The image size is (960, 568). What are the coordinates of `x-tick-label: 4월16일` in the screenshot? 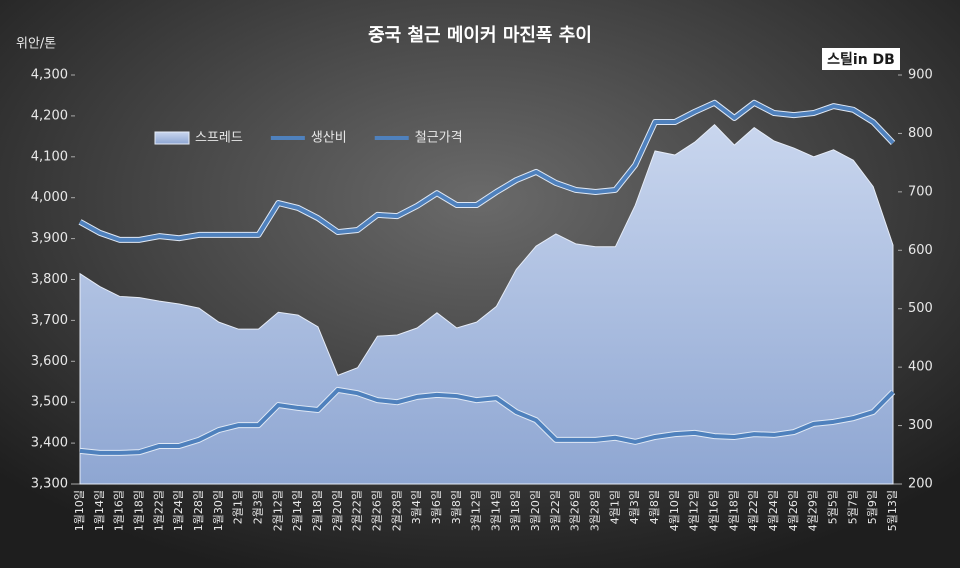 It's located at (714, 510).